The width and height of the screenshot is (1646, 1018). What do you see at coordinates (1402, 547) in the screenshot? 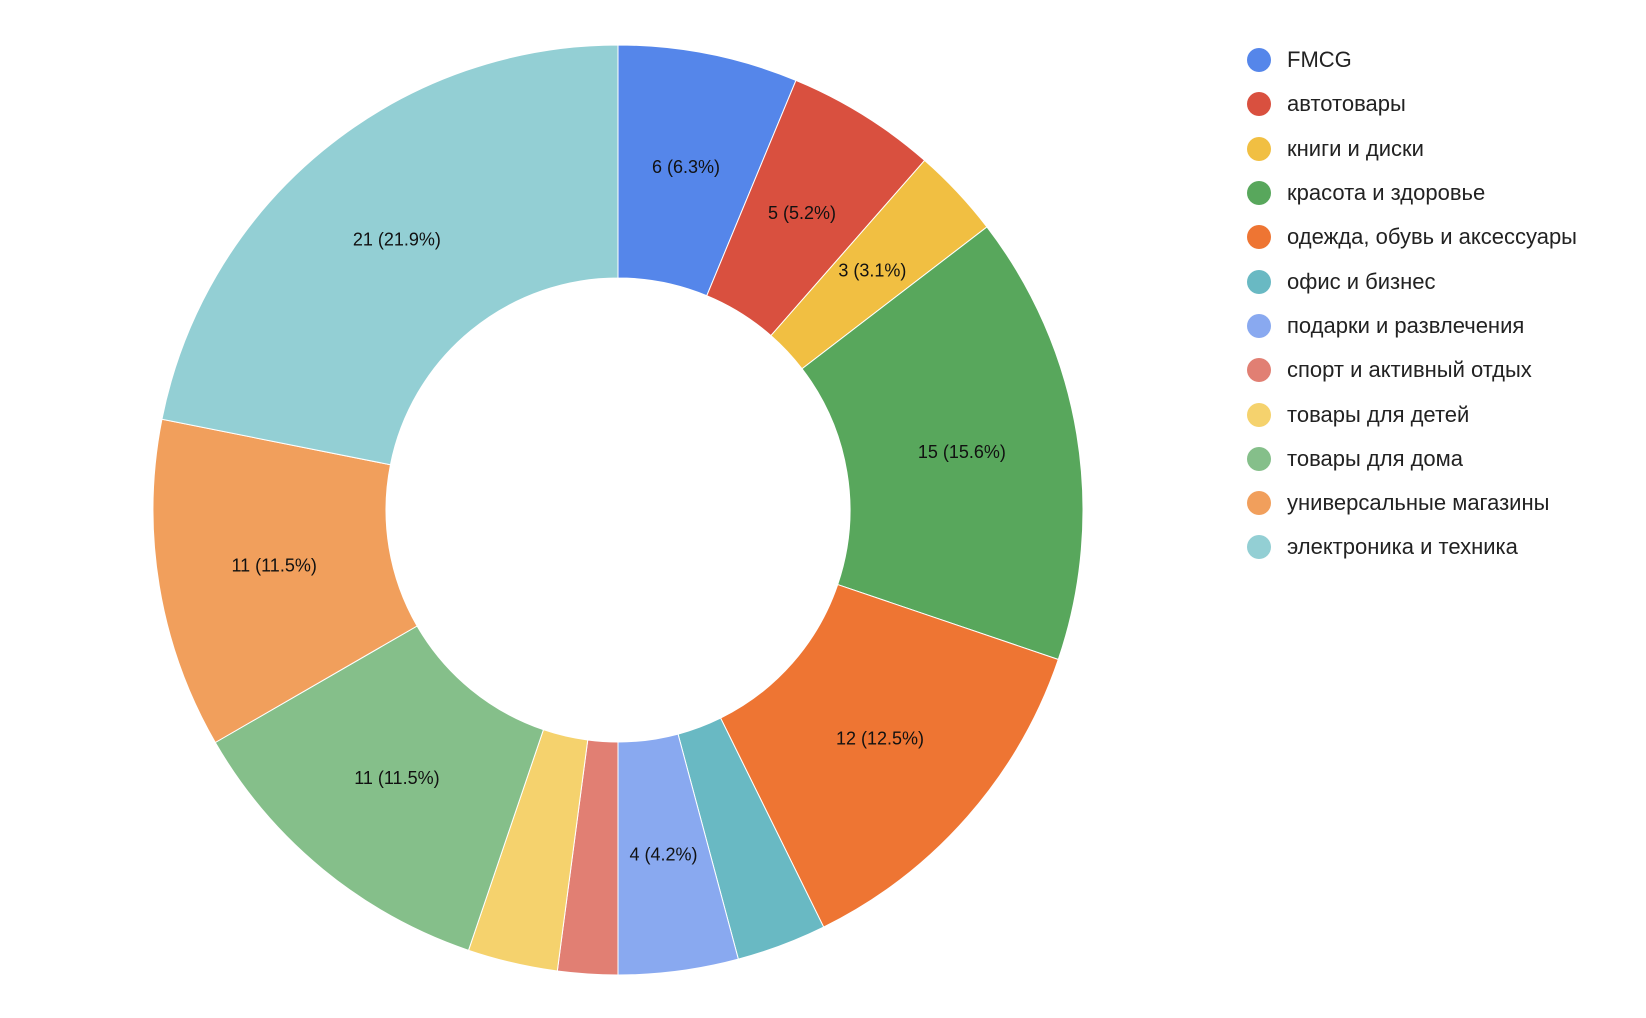
I see `legend-label: электроника и техника` at bounding box center [1402, 547].